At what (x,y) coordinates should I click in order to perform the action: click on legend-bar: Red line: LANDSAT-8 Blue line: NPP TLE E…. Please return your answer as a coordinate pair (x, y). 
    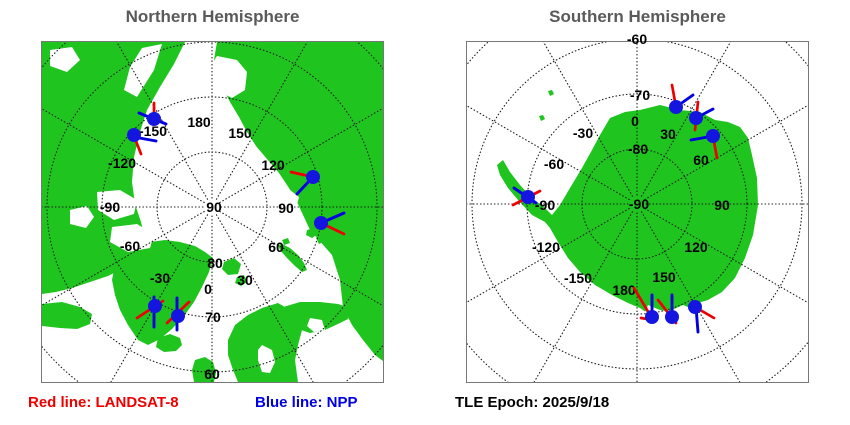
    Looking at the image, I should click on (425, 404).